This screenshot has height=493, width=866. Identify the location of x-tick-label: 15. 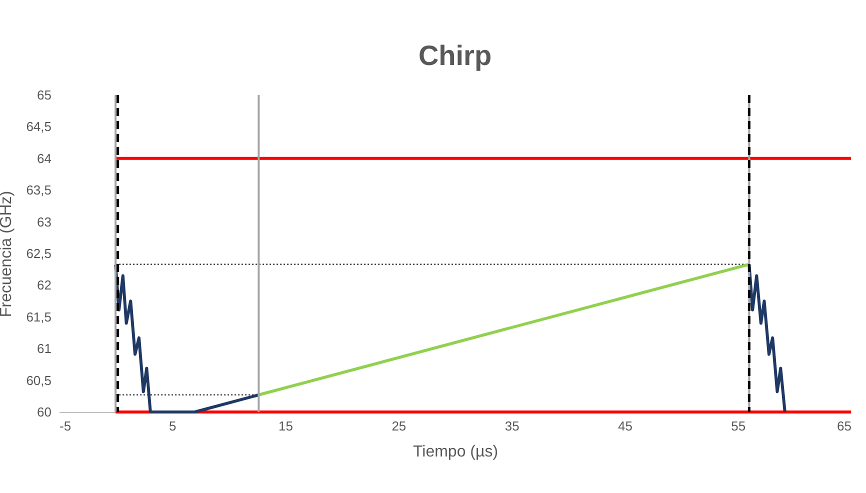
(286, 426).